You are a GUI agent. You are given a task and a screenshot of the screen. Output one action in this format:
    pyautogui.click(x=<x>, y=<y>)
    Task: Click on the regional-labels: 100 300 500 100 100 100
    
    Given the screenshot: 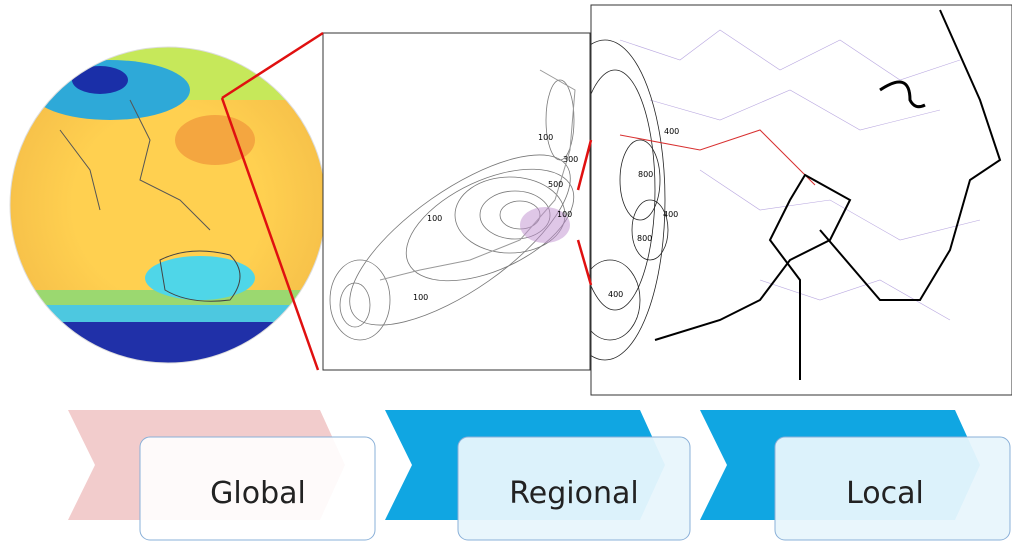 What is the action you would take?
    pyautogui.click(x=495, y=217)
    